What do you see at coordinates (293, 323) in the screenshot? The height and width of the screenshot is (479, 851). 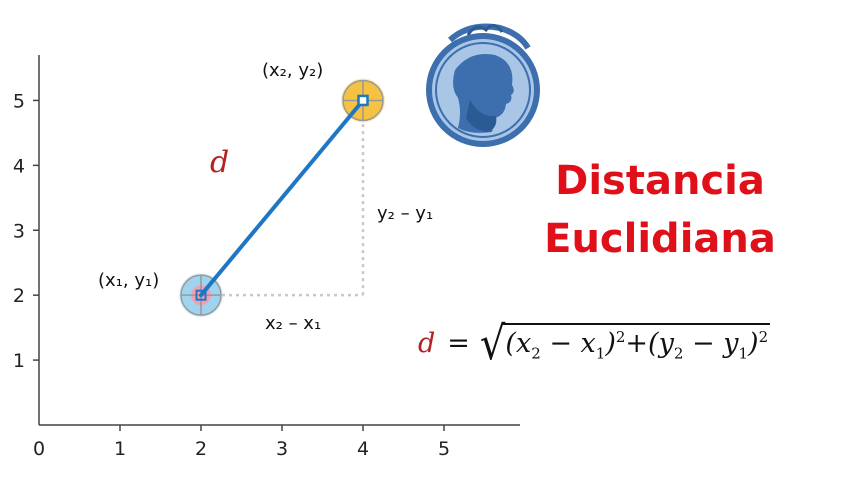 I see `dx-label: x₂ – x₁` at bounding box center [293, 323].